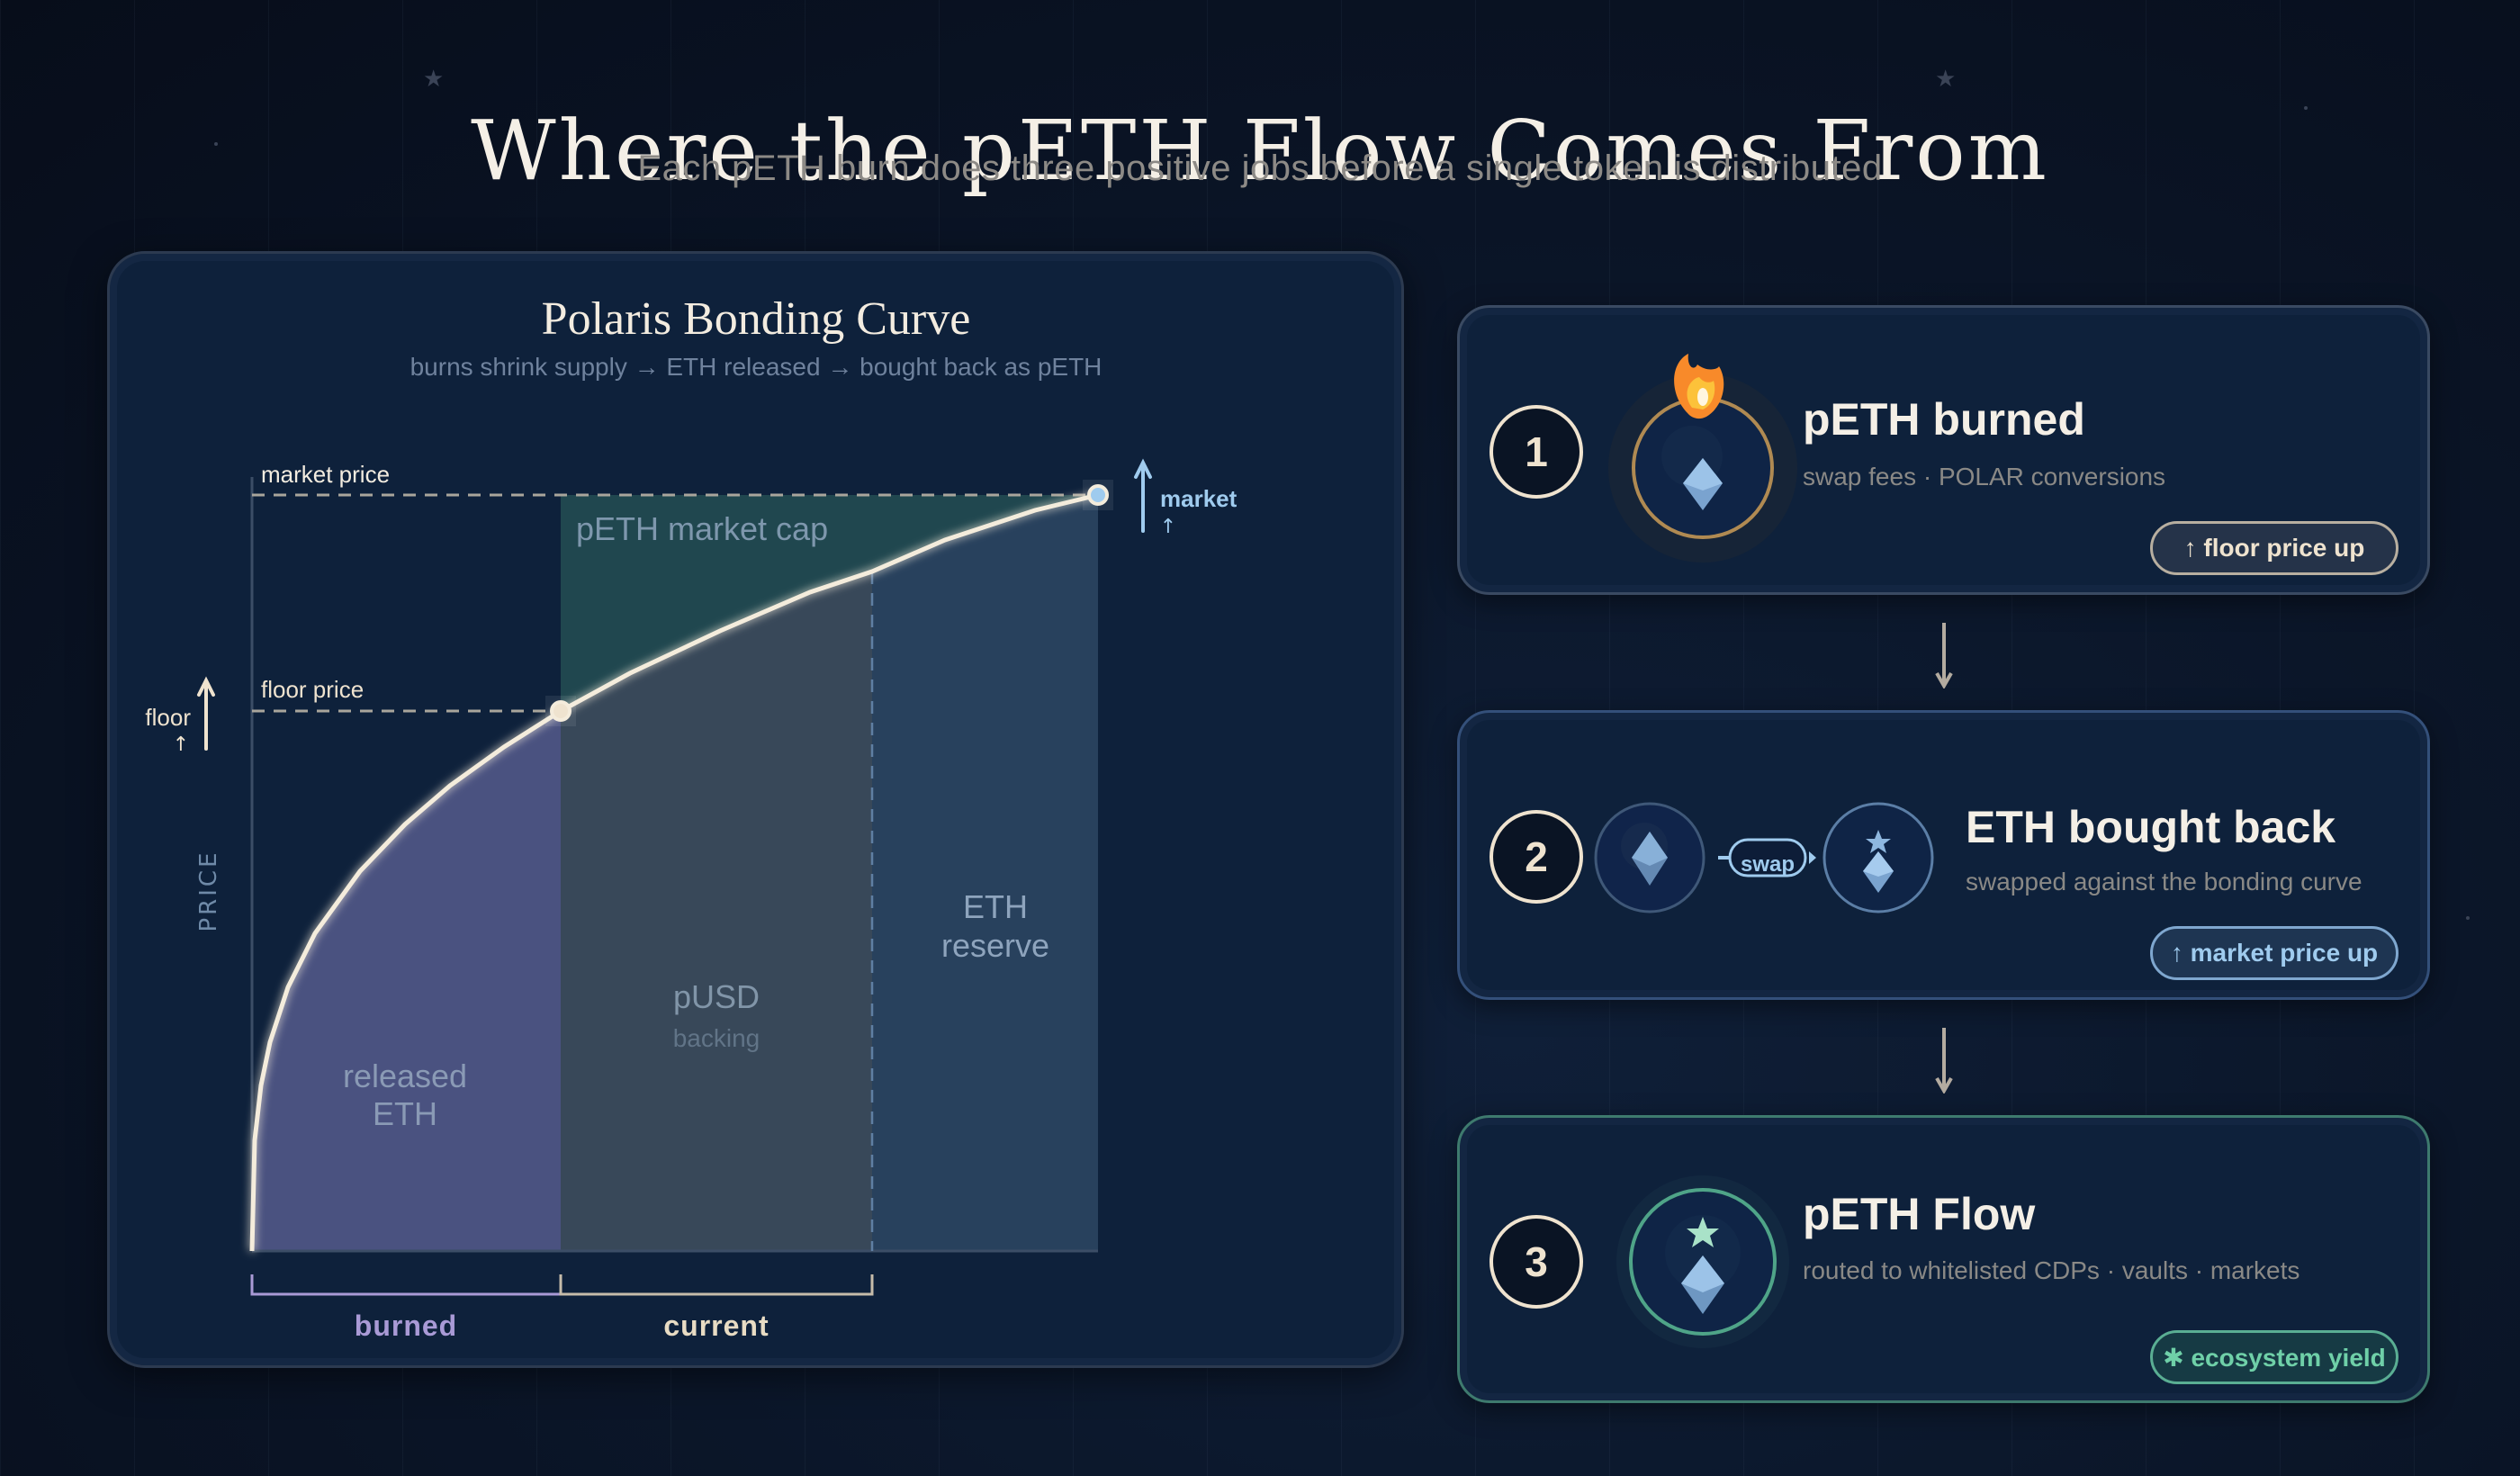 This screenshot has height=1476, width=2520. I want to click on market-price-up-badge: ↑ market price up, so click(2274, 953).